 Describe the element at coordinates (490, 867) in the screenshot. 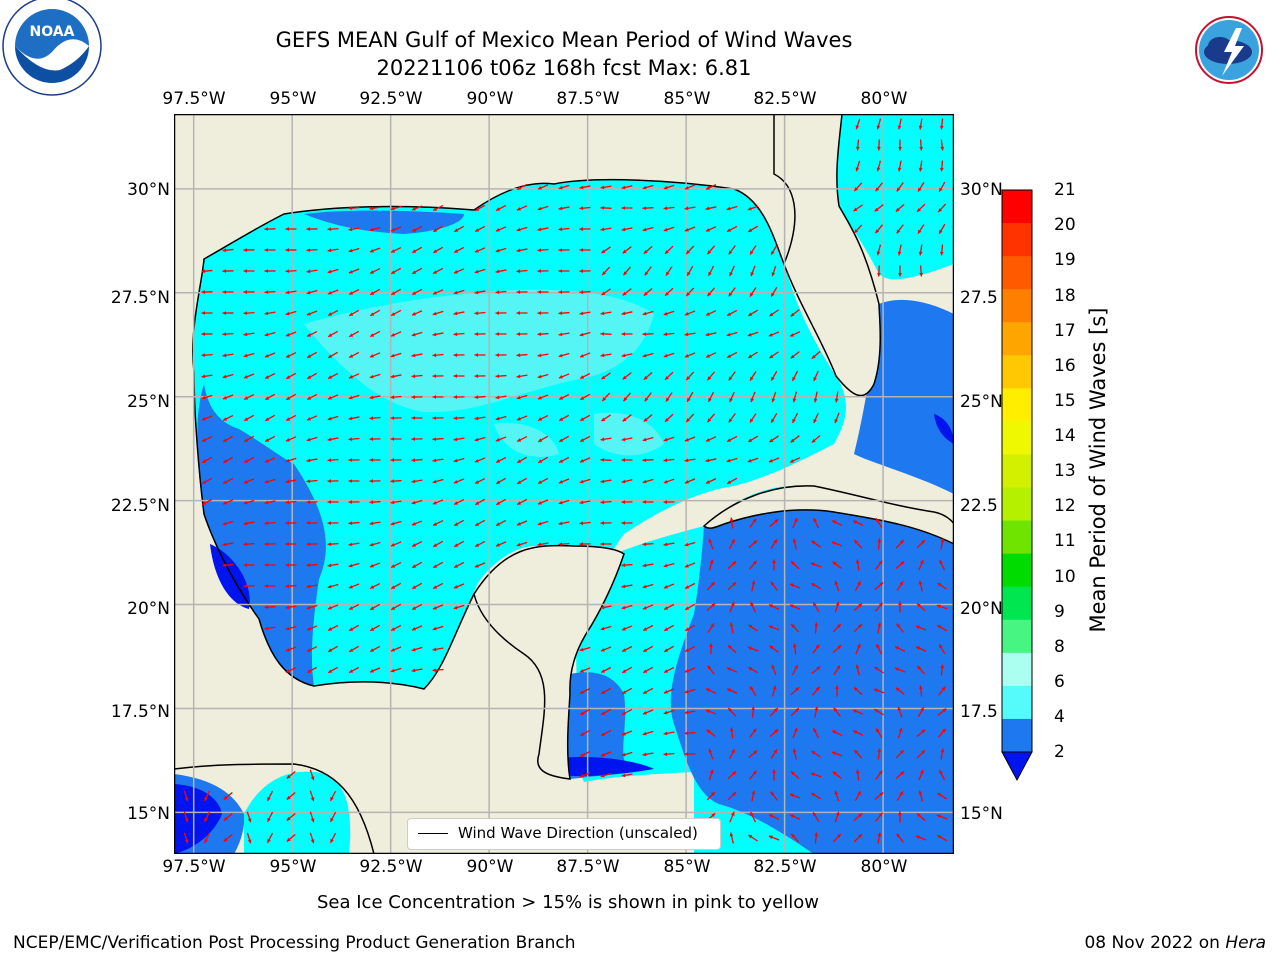

I see `lon-tick-bottom: 90°W` at that location.